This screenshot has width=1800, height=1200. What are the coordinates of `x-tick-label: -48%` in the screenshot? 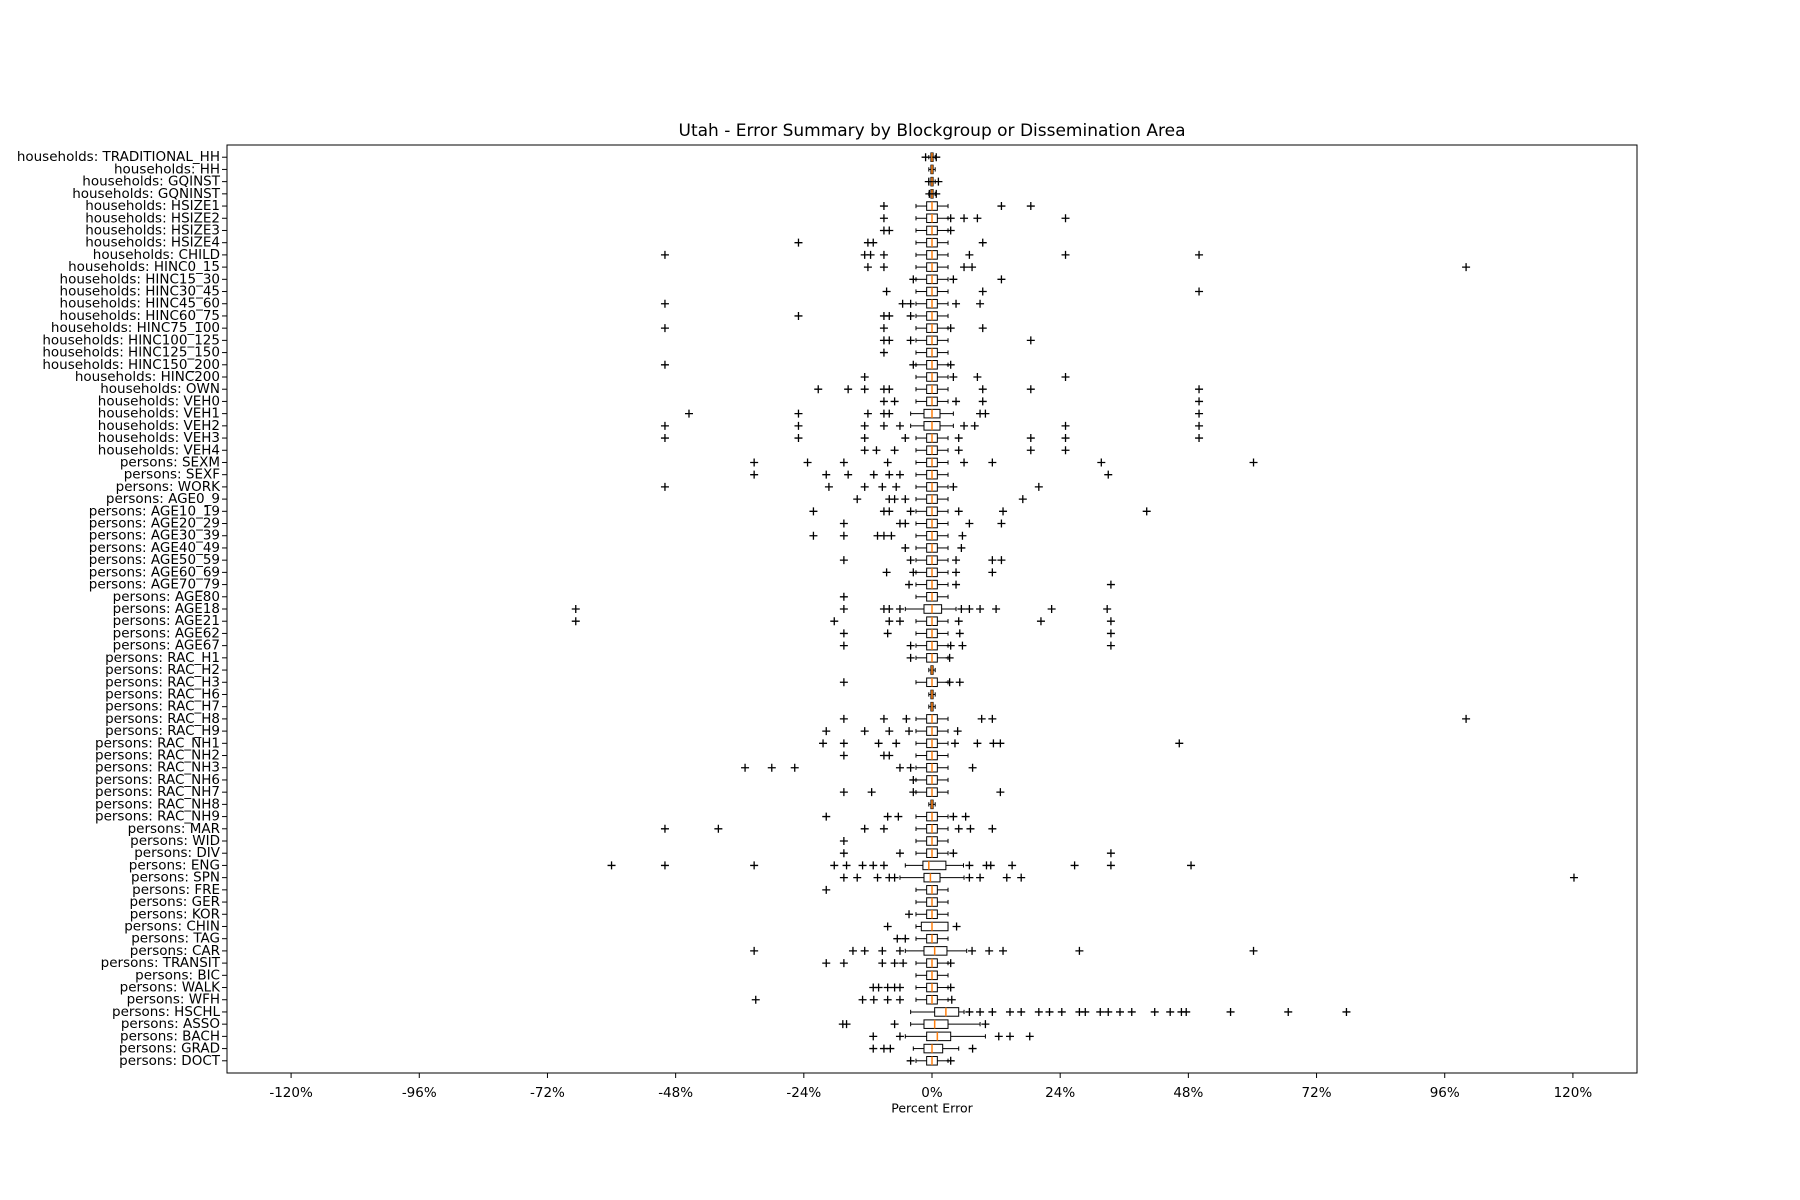 It's located at (675, 1093).